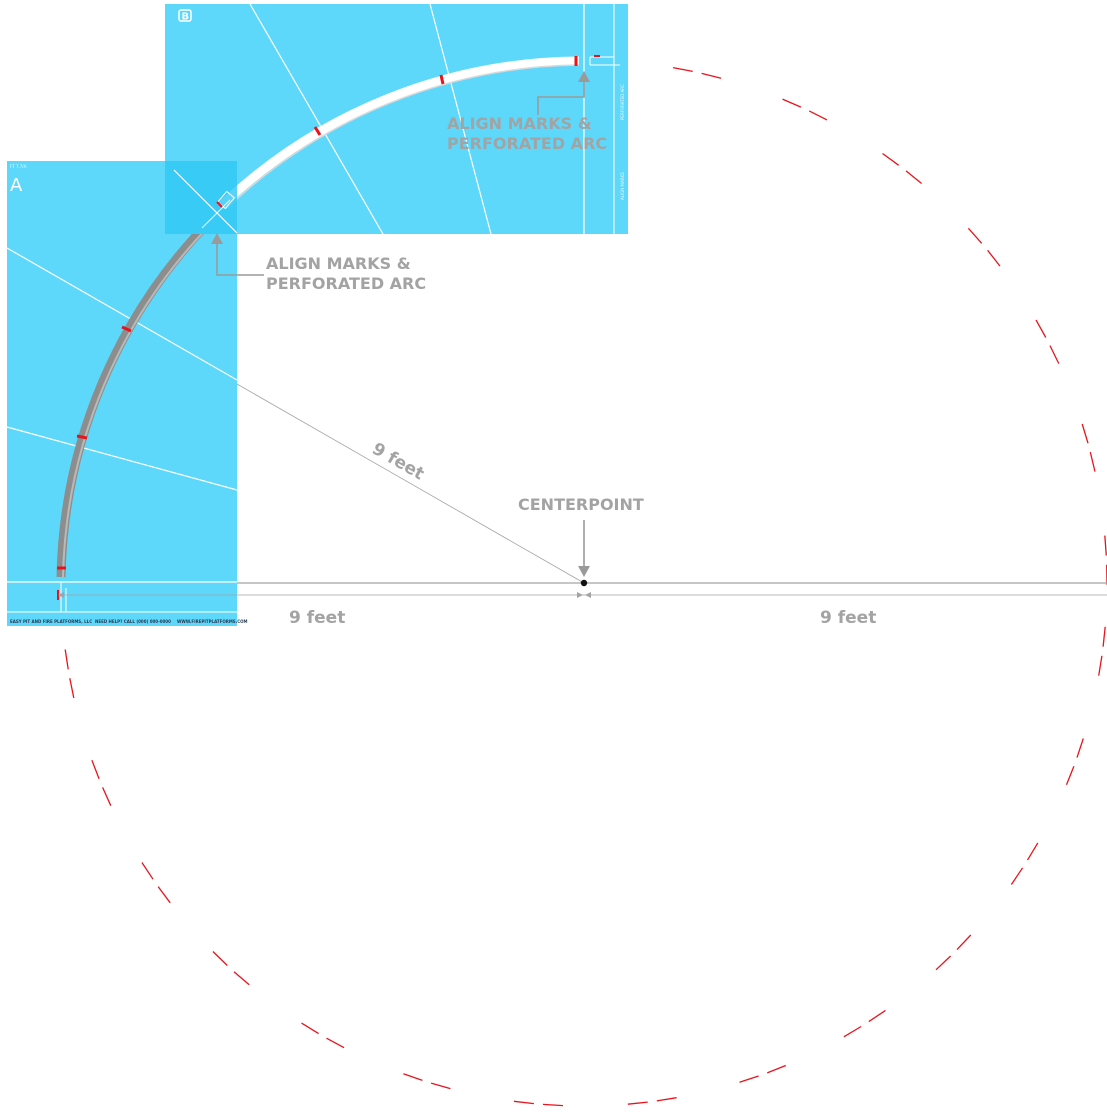  What do you see at coordinates (18, 166) in the screenshot?
I see `sheet-a-code: FT 7.7/A` at bounding box center [18, 166].